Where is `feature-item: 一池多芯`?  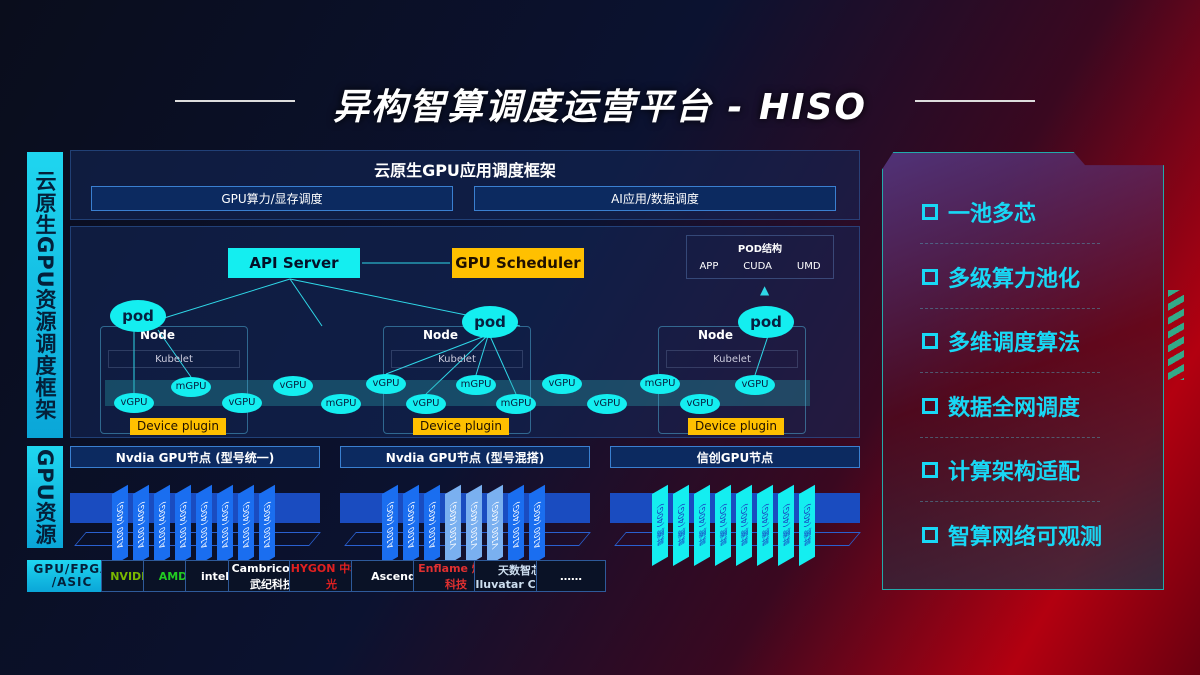
feature-item: 一池多芯 is located at coordinates (979, 212).